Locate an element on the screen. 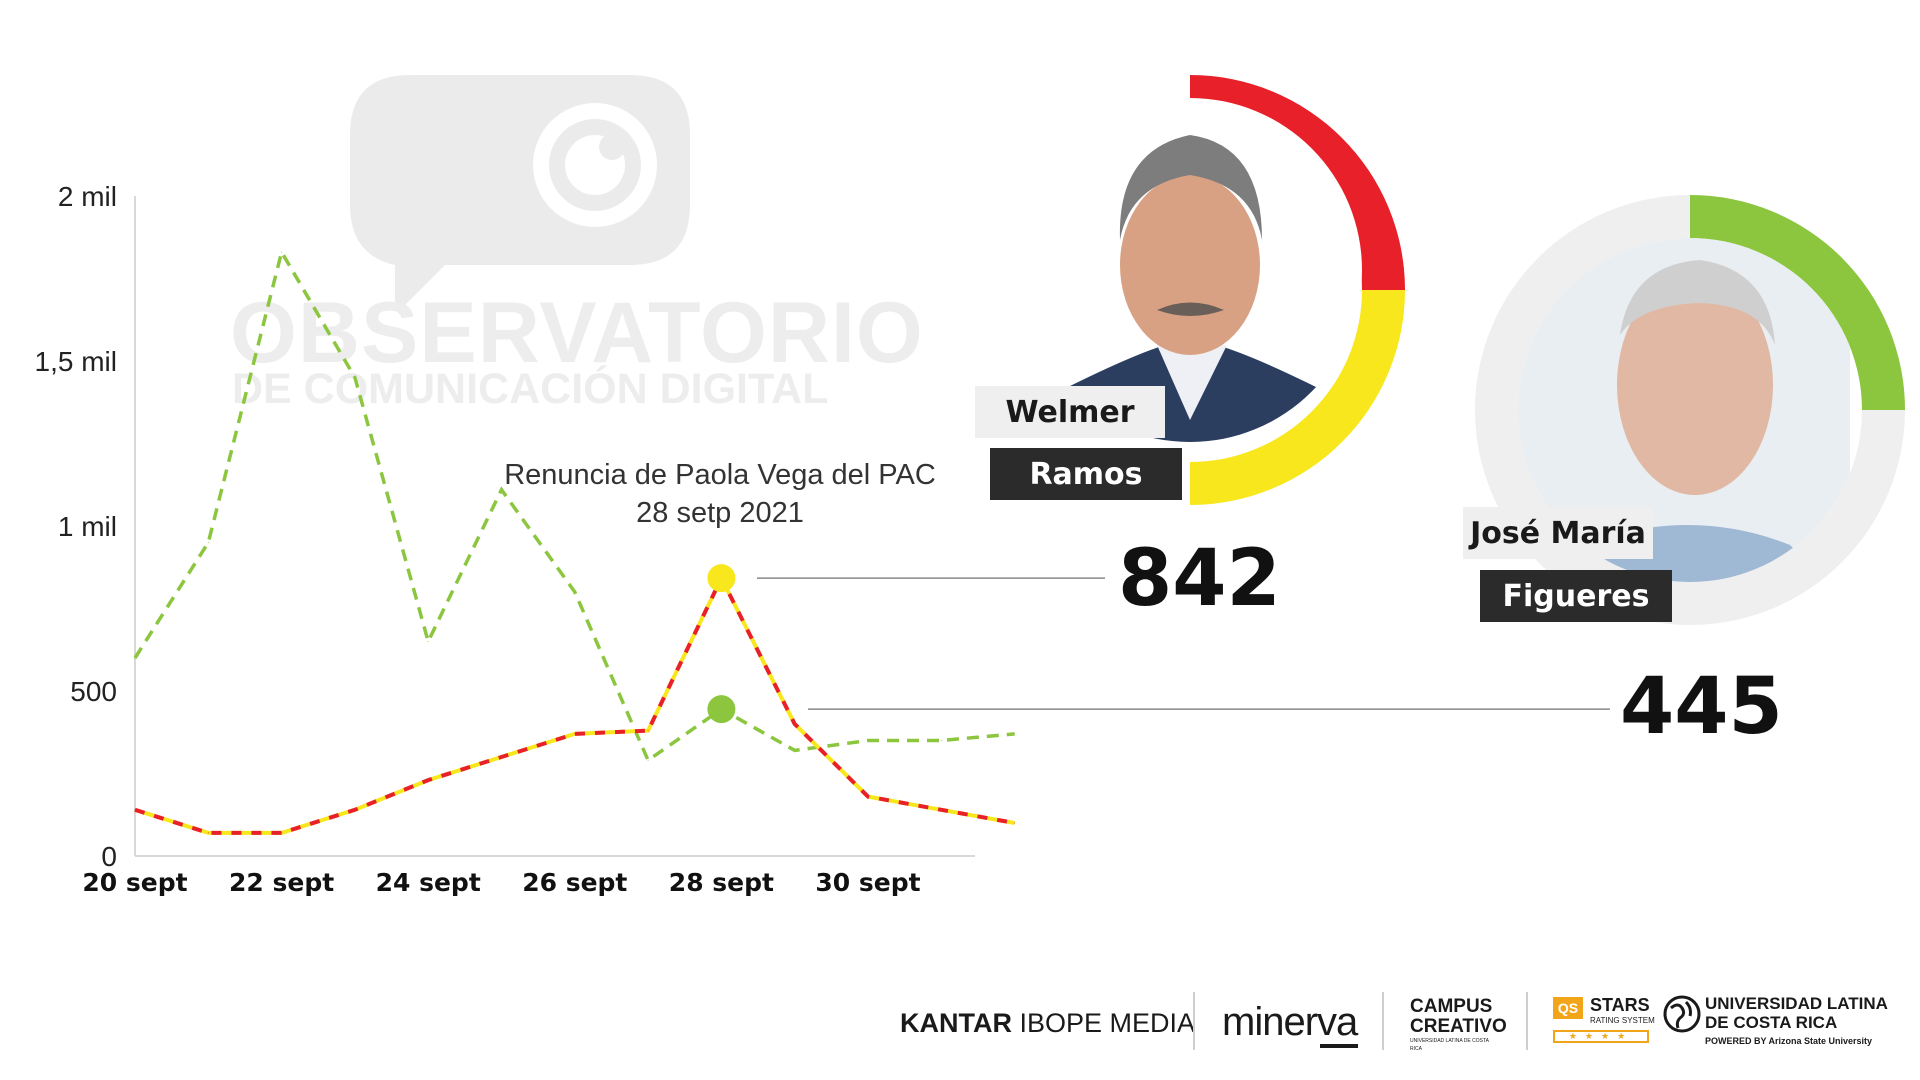  x-tick-label: 26 sept is located at coordinates (574, 882).